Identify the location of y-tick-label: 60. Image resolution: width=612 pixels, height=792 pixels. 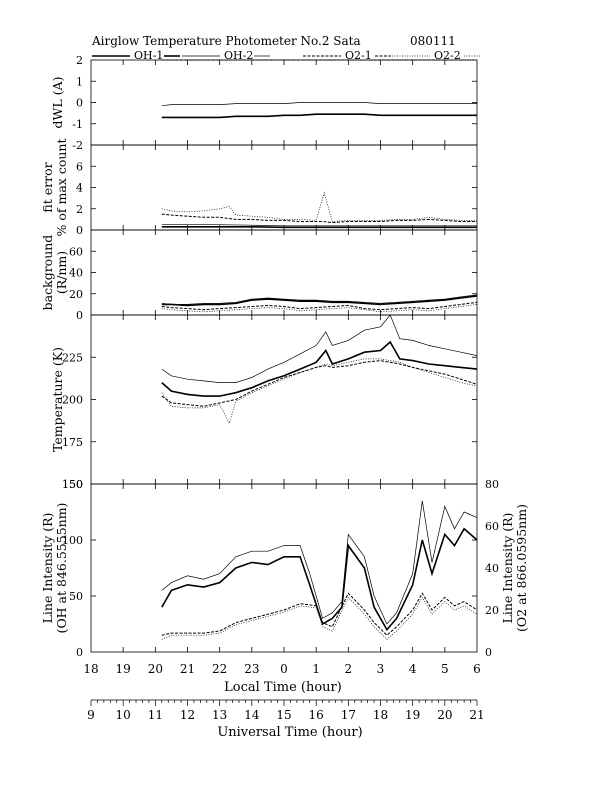
(76, 251).